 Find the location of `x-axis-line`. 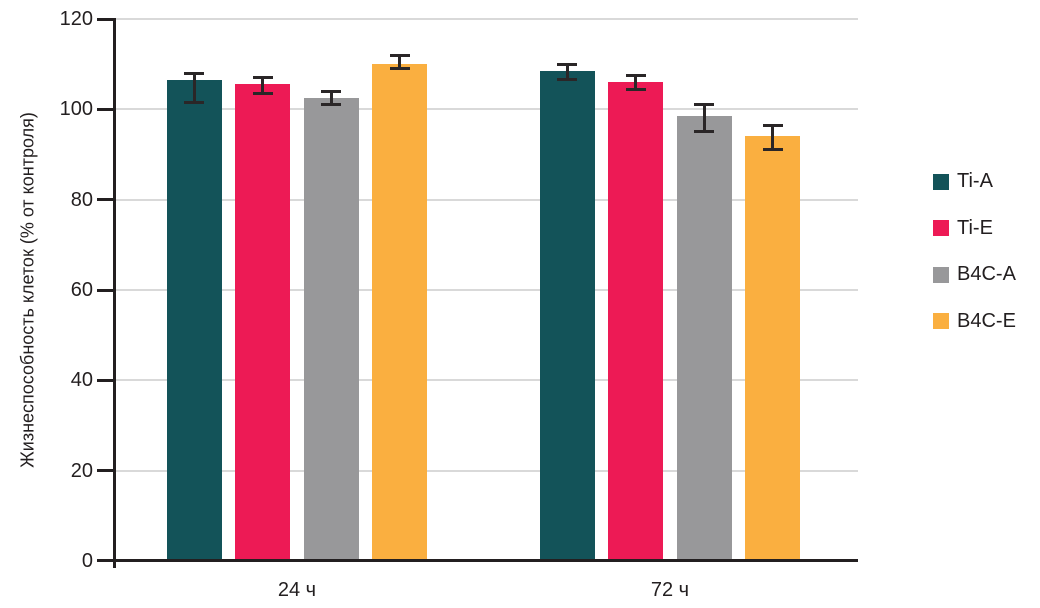

x-axis-line is located at coordinates (477, 560).